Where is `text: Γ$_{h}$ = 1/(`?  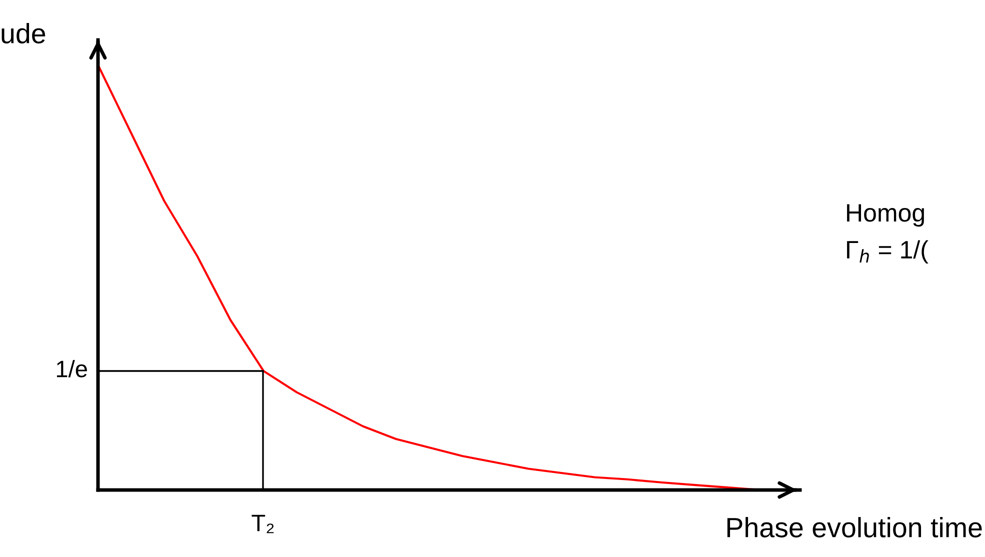
text: Γ$_{h}$ = 1/( is located at coordinates (887, 252).